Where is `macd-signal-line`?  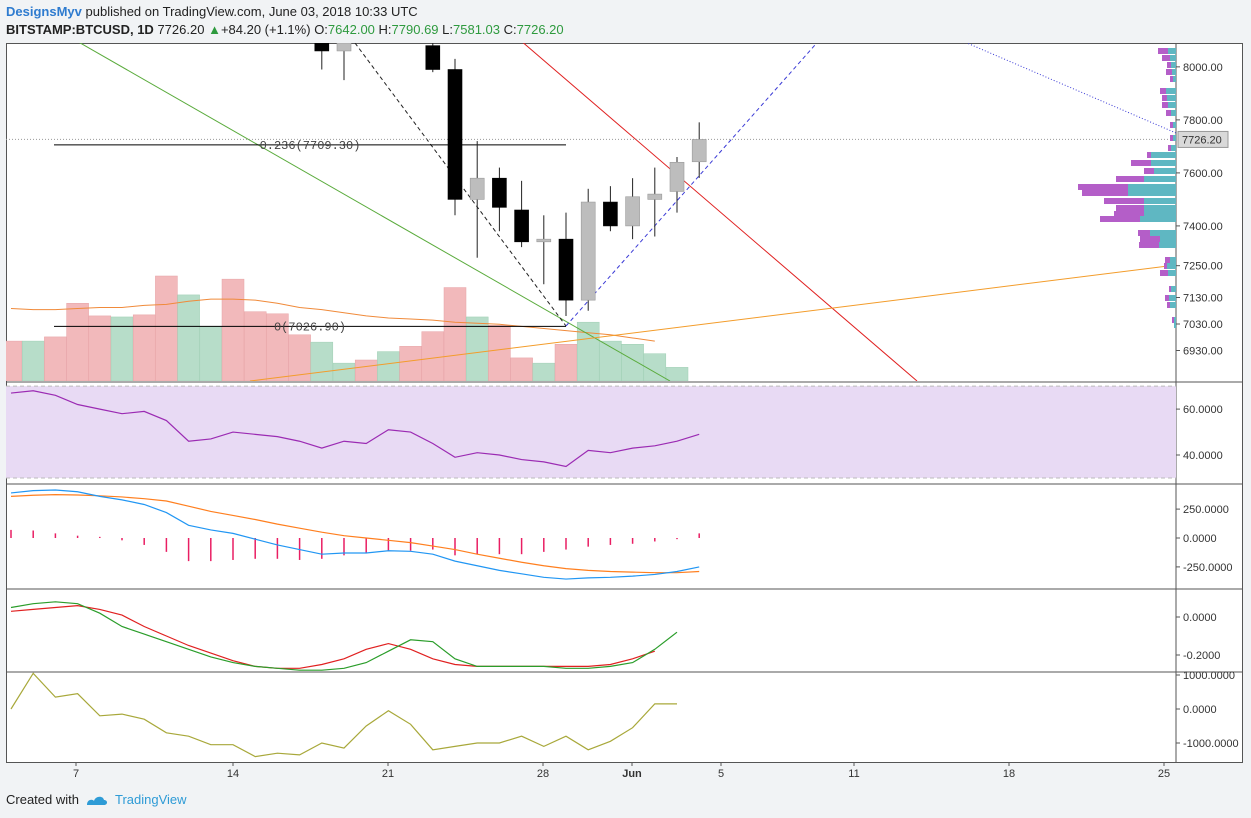
macd-signal-line is located at coordinates (355, 534).